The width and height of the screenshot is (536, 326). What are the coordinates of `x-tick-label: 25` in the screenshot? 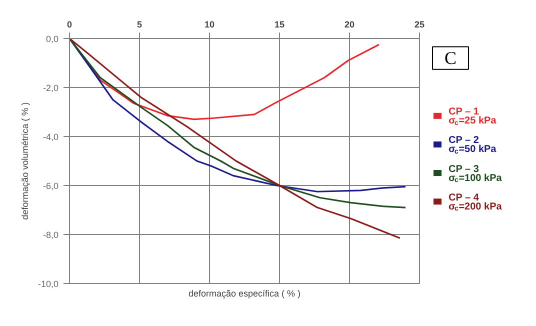 It's located at (419, 25).